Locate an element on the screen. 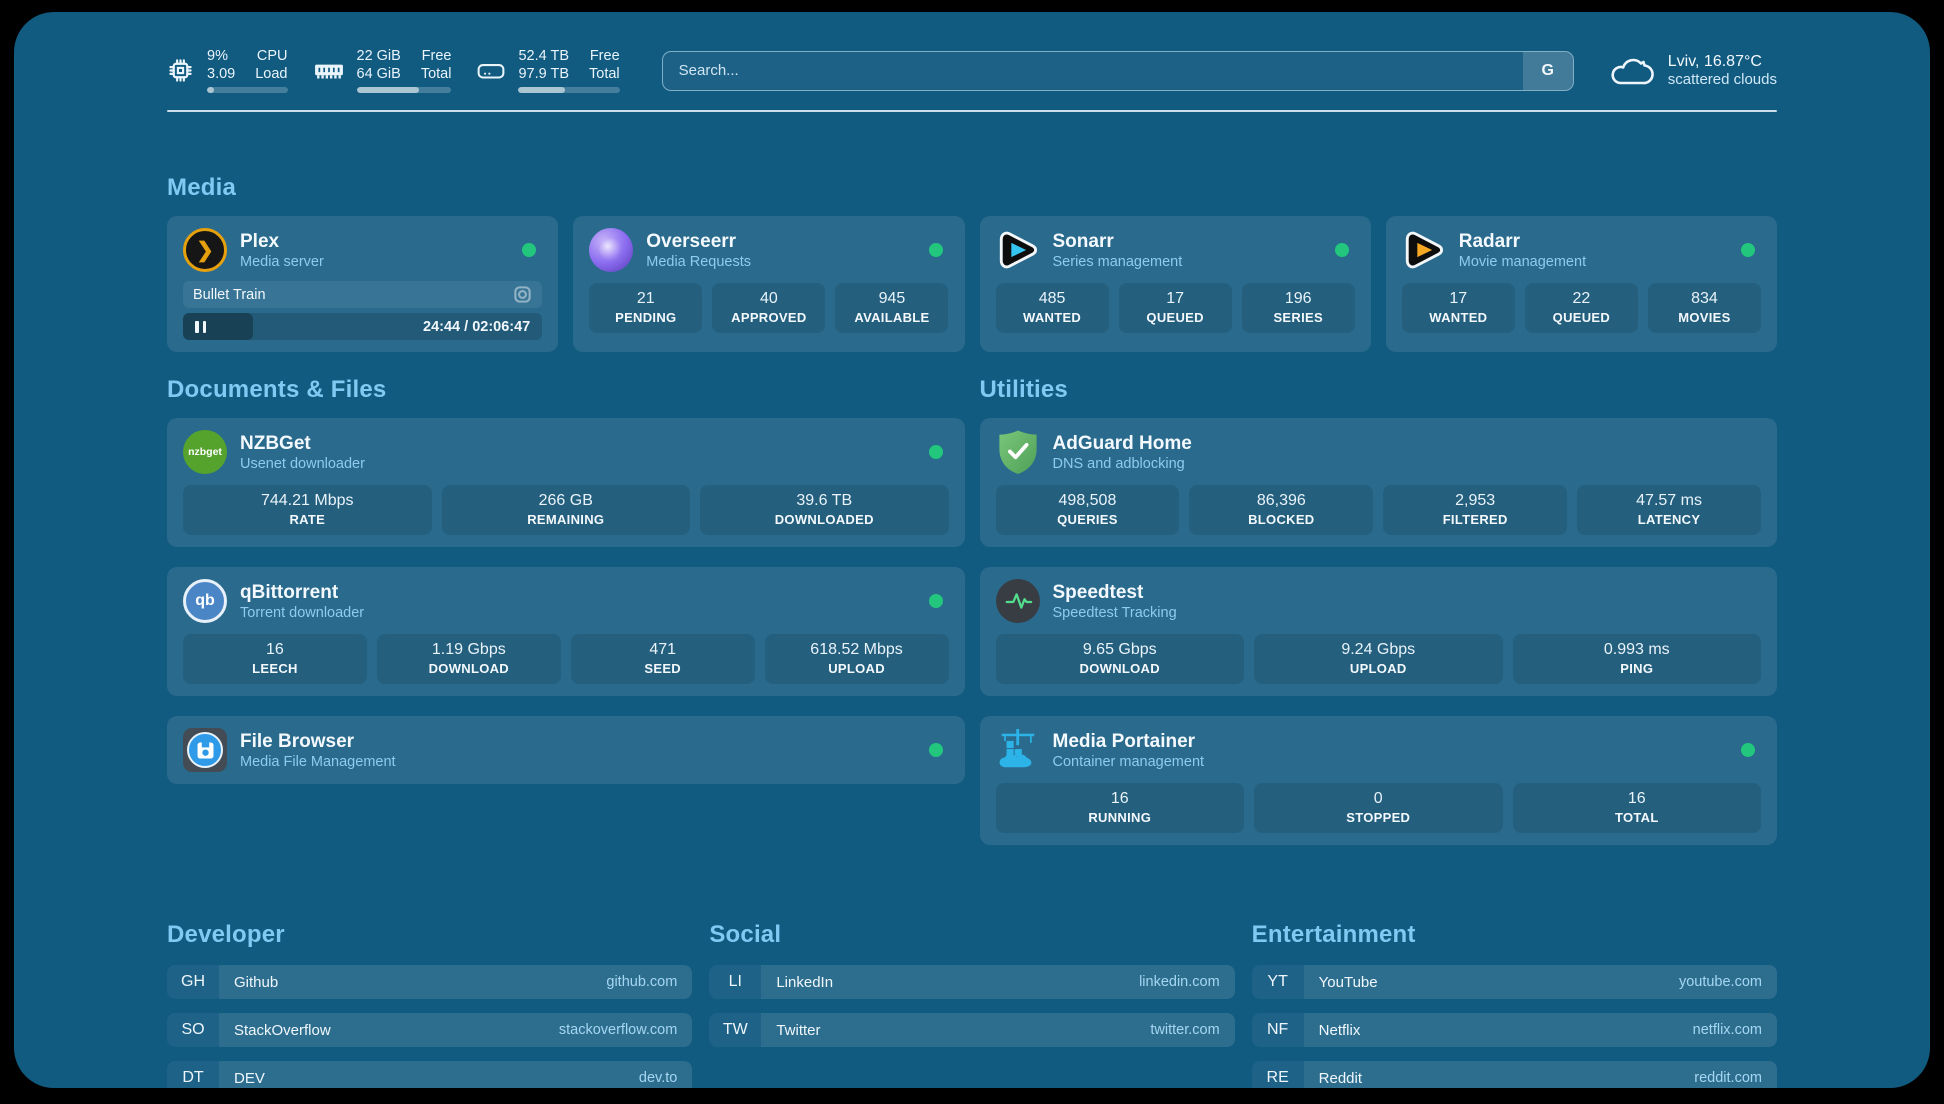 The width and height of the screenshot is (1944, 1104). service-subtitle: Series management is located at coordinates (1117, 261).